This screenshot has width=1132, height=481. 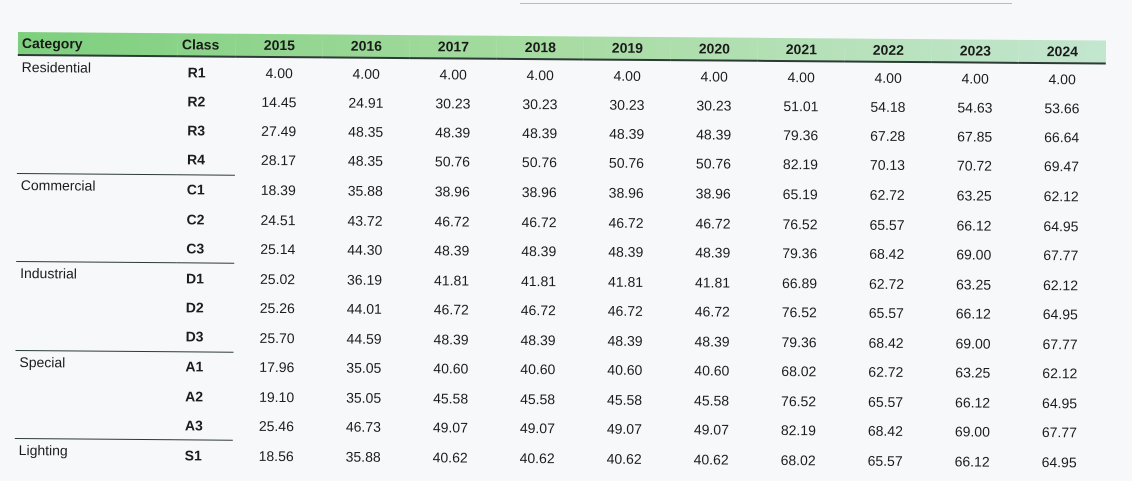 I want to click on value-cell: 48.35, so click(x=366, y=131).